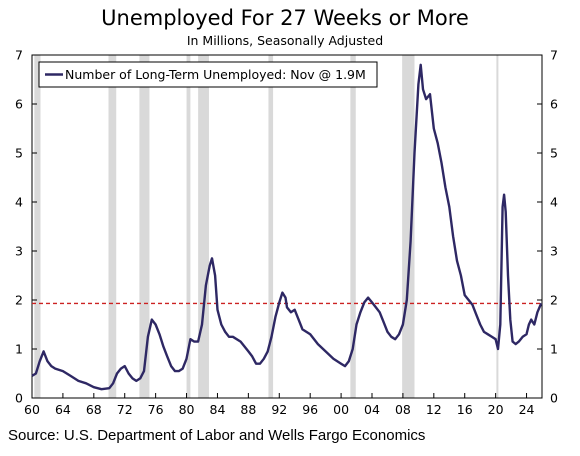  I want to click on y-tick-label-left-3: 3, so click(19, 251).